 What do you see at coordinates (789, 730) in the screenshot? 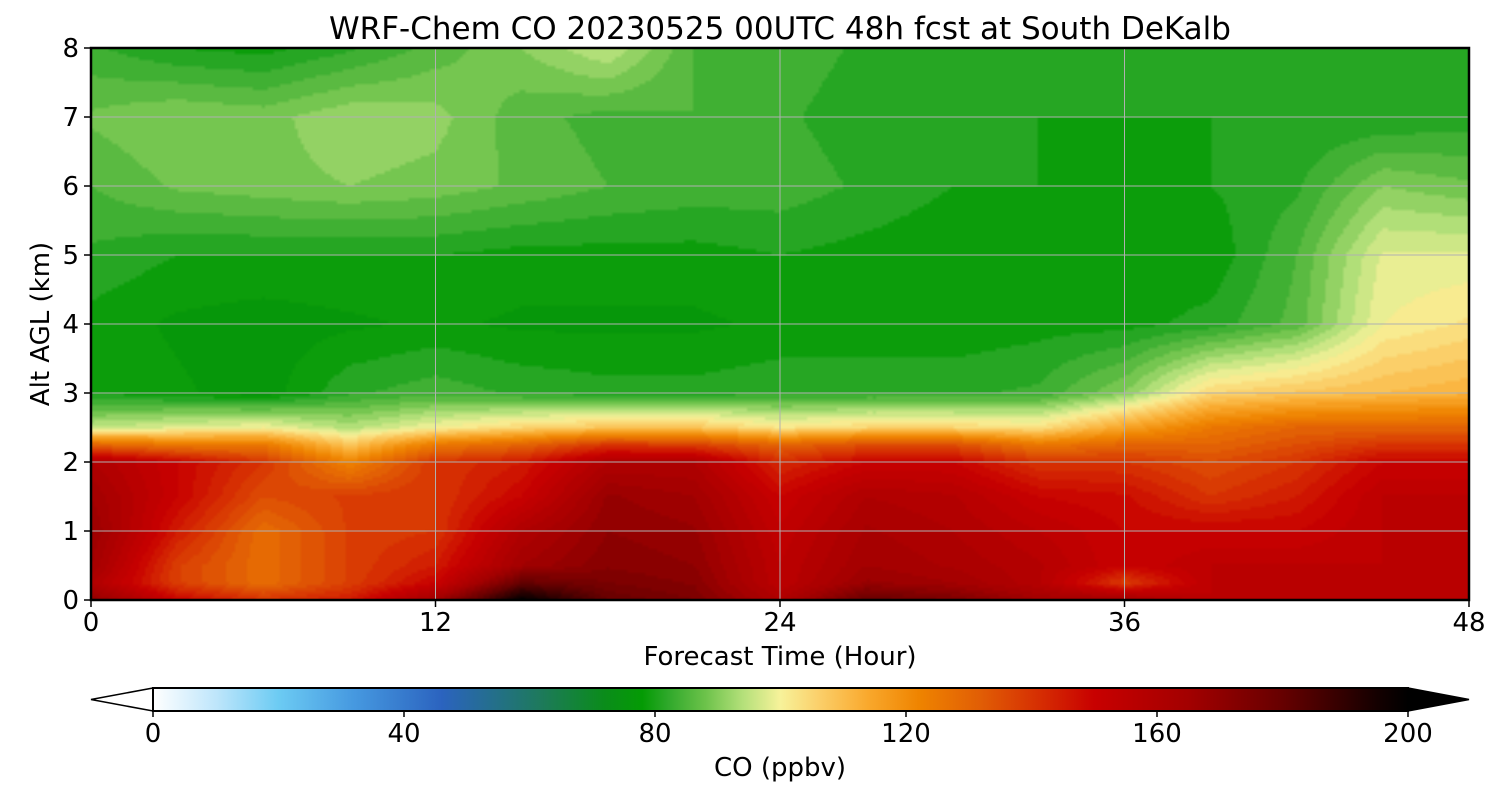
I see `colorbar-ticks: 0 40 80 120 160 200` at bounding box center [789, 730].